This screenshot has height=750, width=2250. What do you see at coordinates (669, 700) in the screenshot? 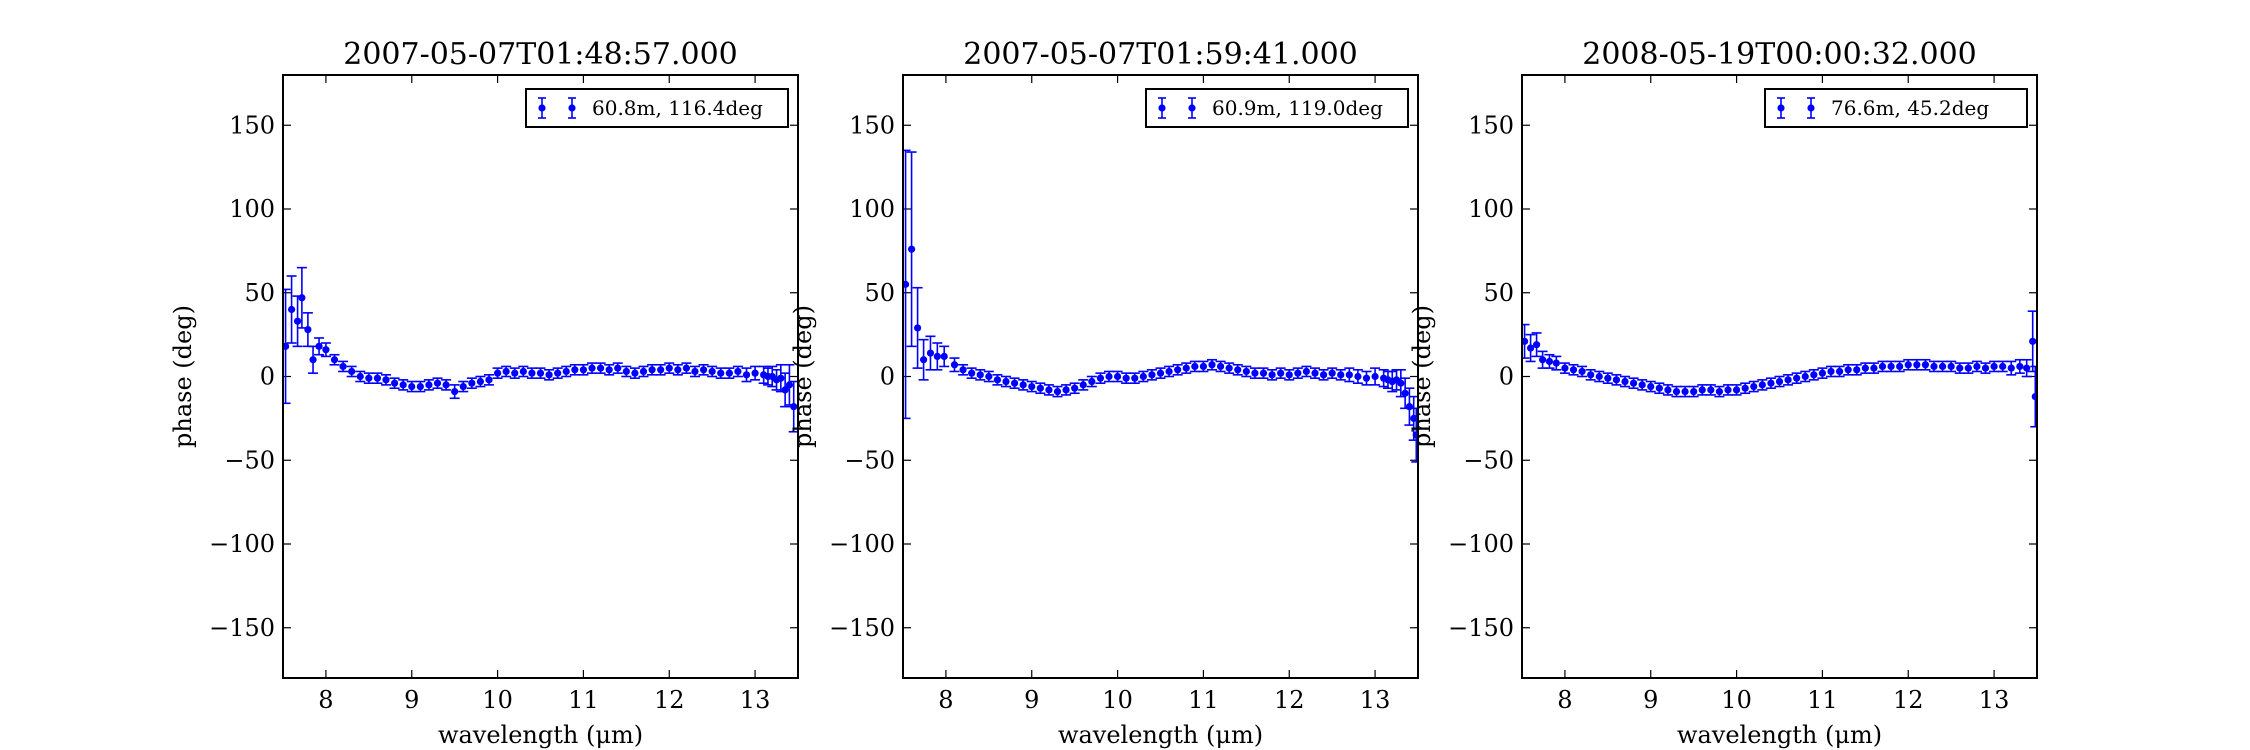
I see `x-tick-label: 12` at bounding box center [669, 700].